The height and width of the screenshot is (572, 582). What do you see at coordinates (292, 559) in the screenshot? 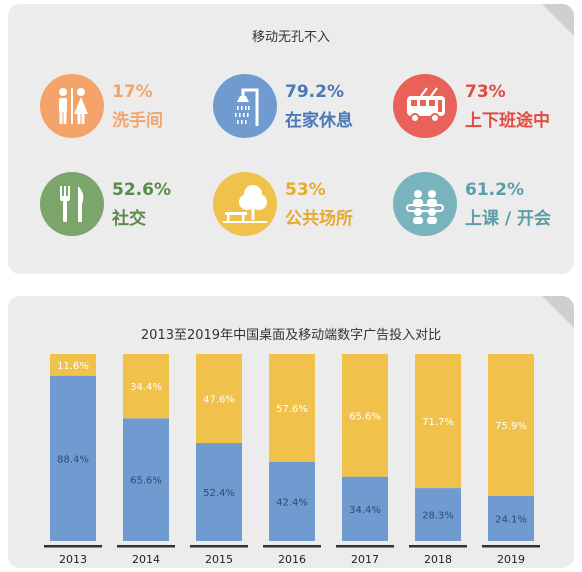
I see `x-tick-label: 2016` at bounding box center [292, 559].